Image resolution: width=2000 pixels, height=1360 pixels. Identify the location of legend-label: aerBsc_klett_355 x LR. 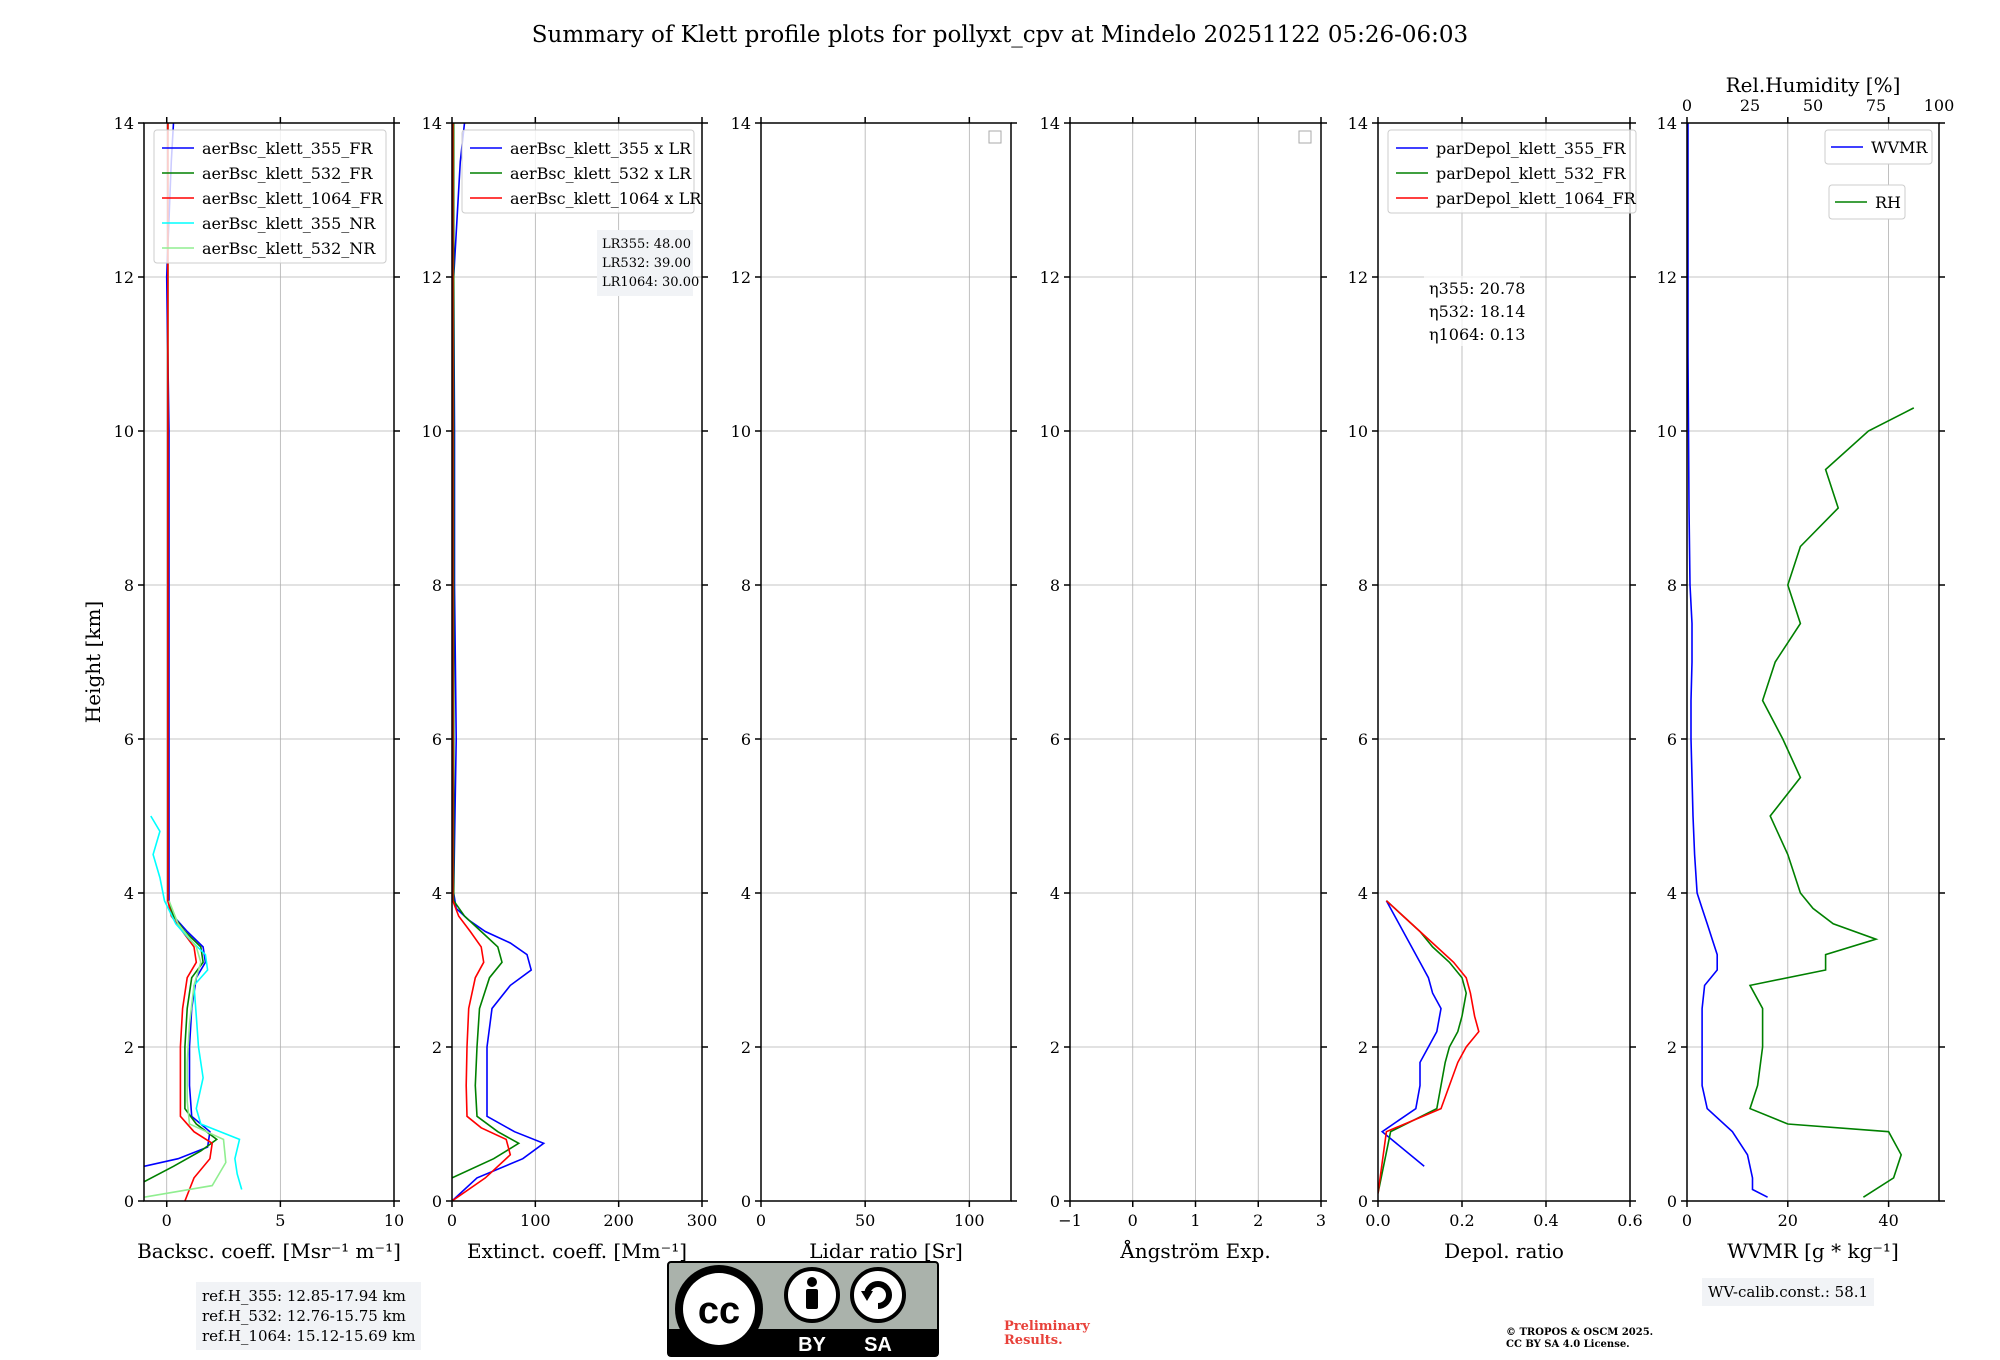
(601, 148).